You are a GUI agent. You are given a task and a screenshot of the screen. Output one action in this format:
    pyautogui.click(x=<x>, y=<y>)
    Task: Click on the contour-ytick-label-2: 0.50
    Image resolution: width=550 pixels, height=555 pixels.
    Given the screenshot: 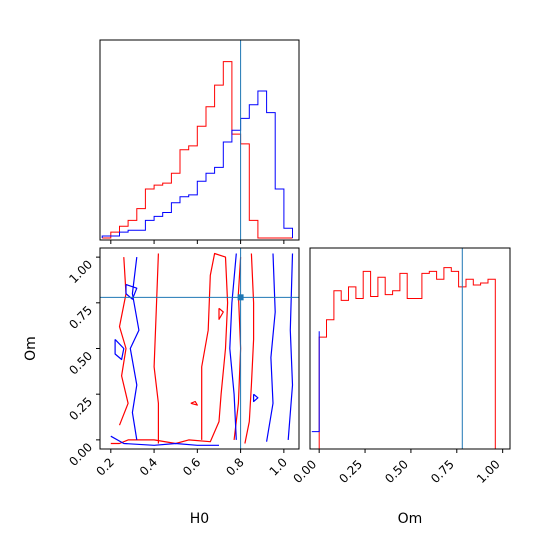 What is the action you would take?
    pyautogui.click(x=80, y=363)
    